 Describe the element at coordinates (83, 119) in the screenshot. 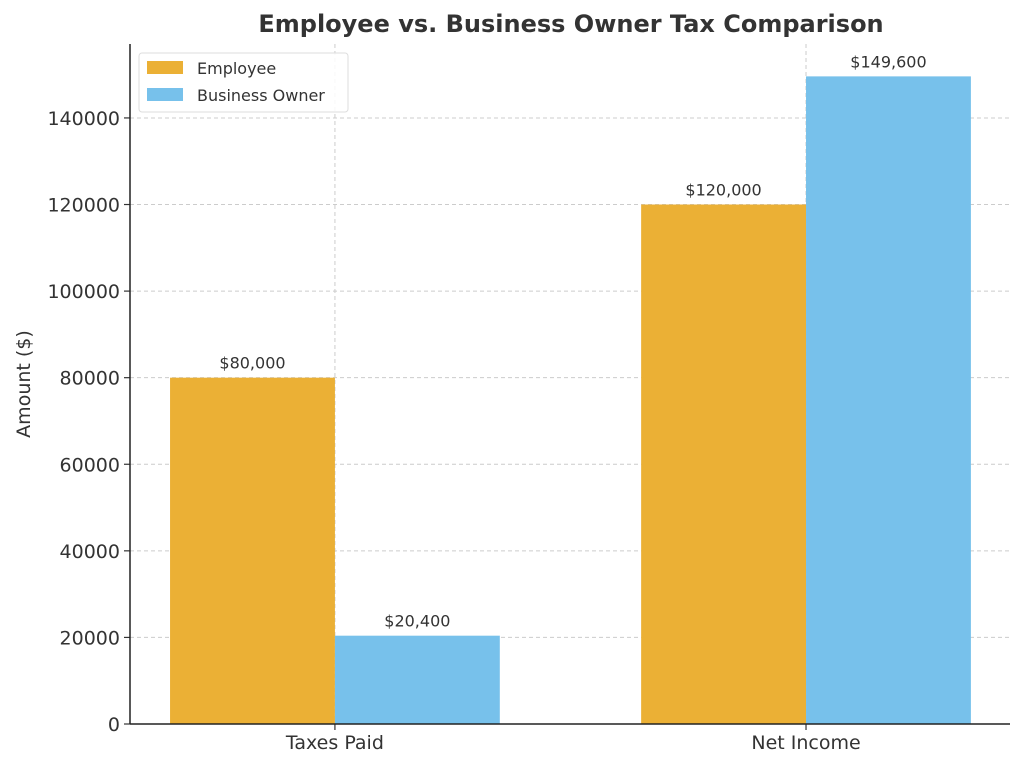

I see `y-tick-label: 140000` at that location.